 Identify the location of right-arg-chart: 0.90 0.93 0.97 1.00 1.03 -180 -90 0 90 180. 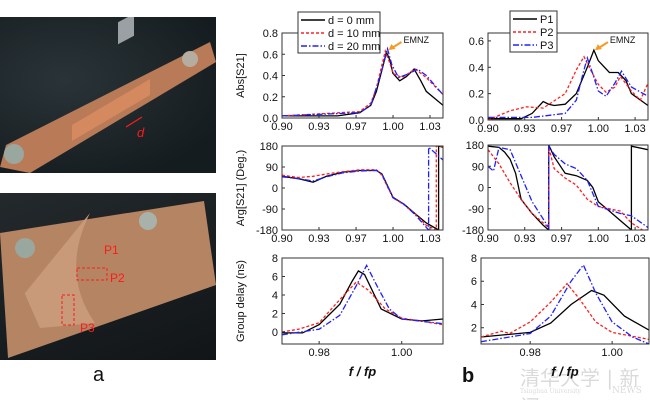
(555, 192).